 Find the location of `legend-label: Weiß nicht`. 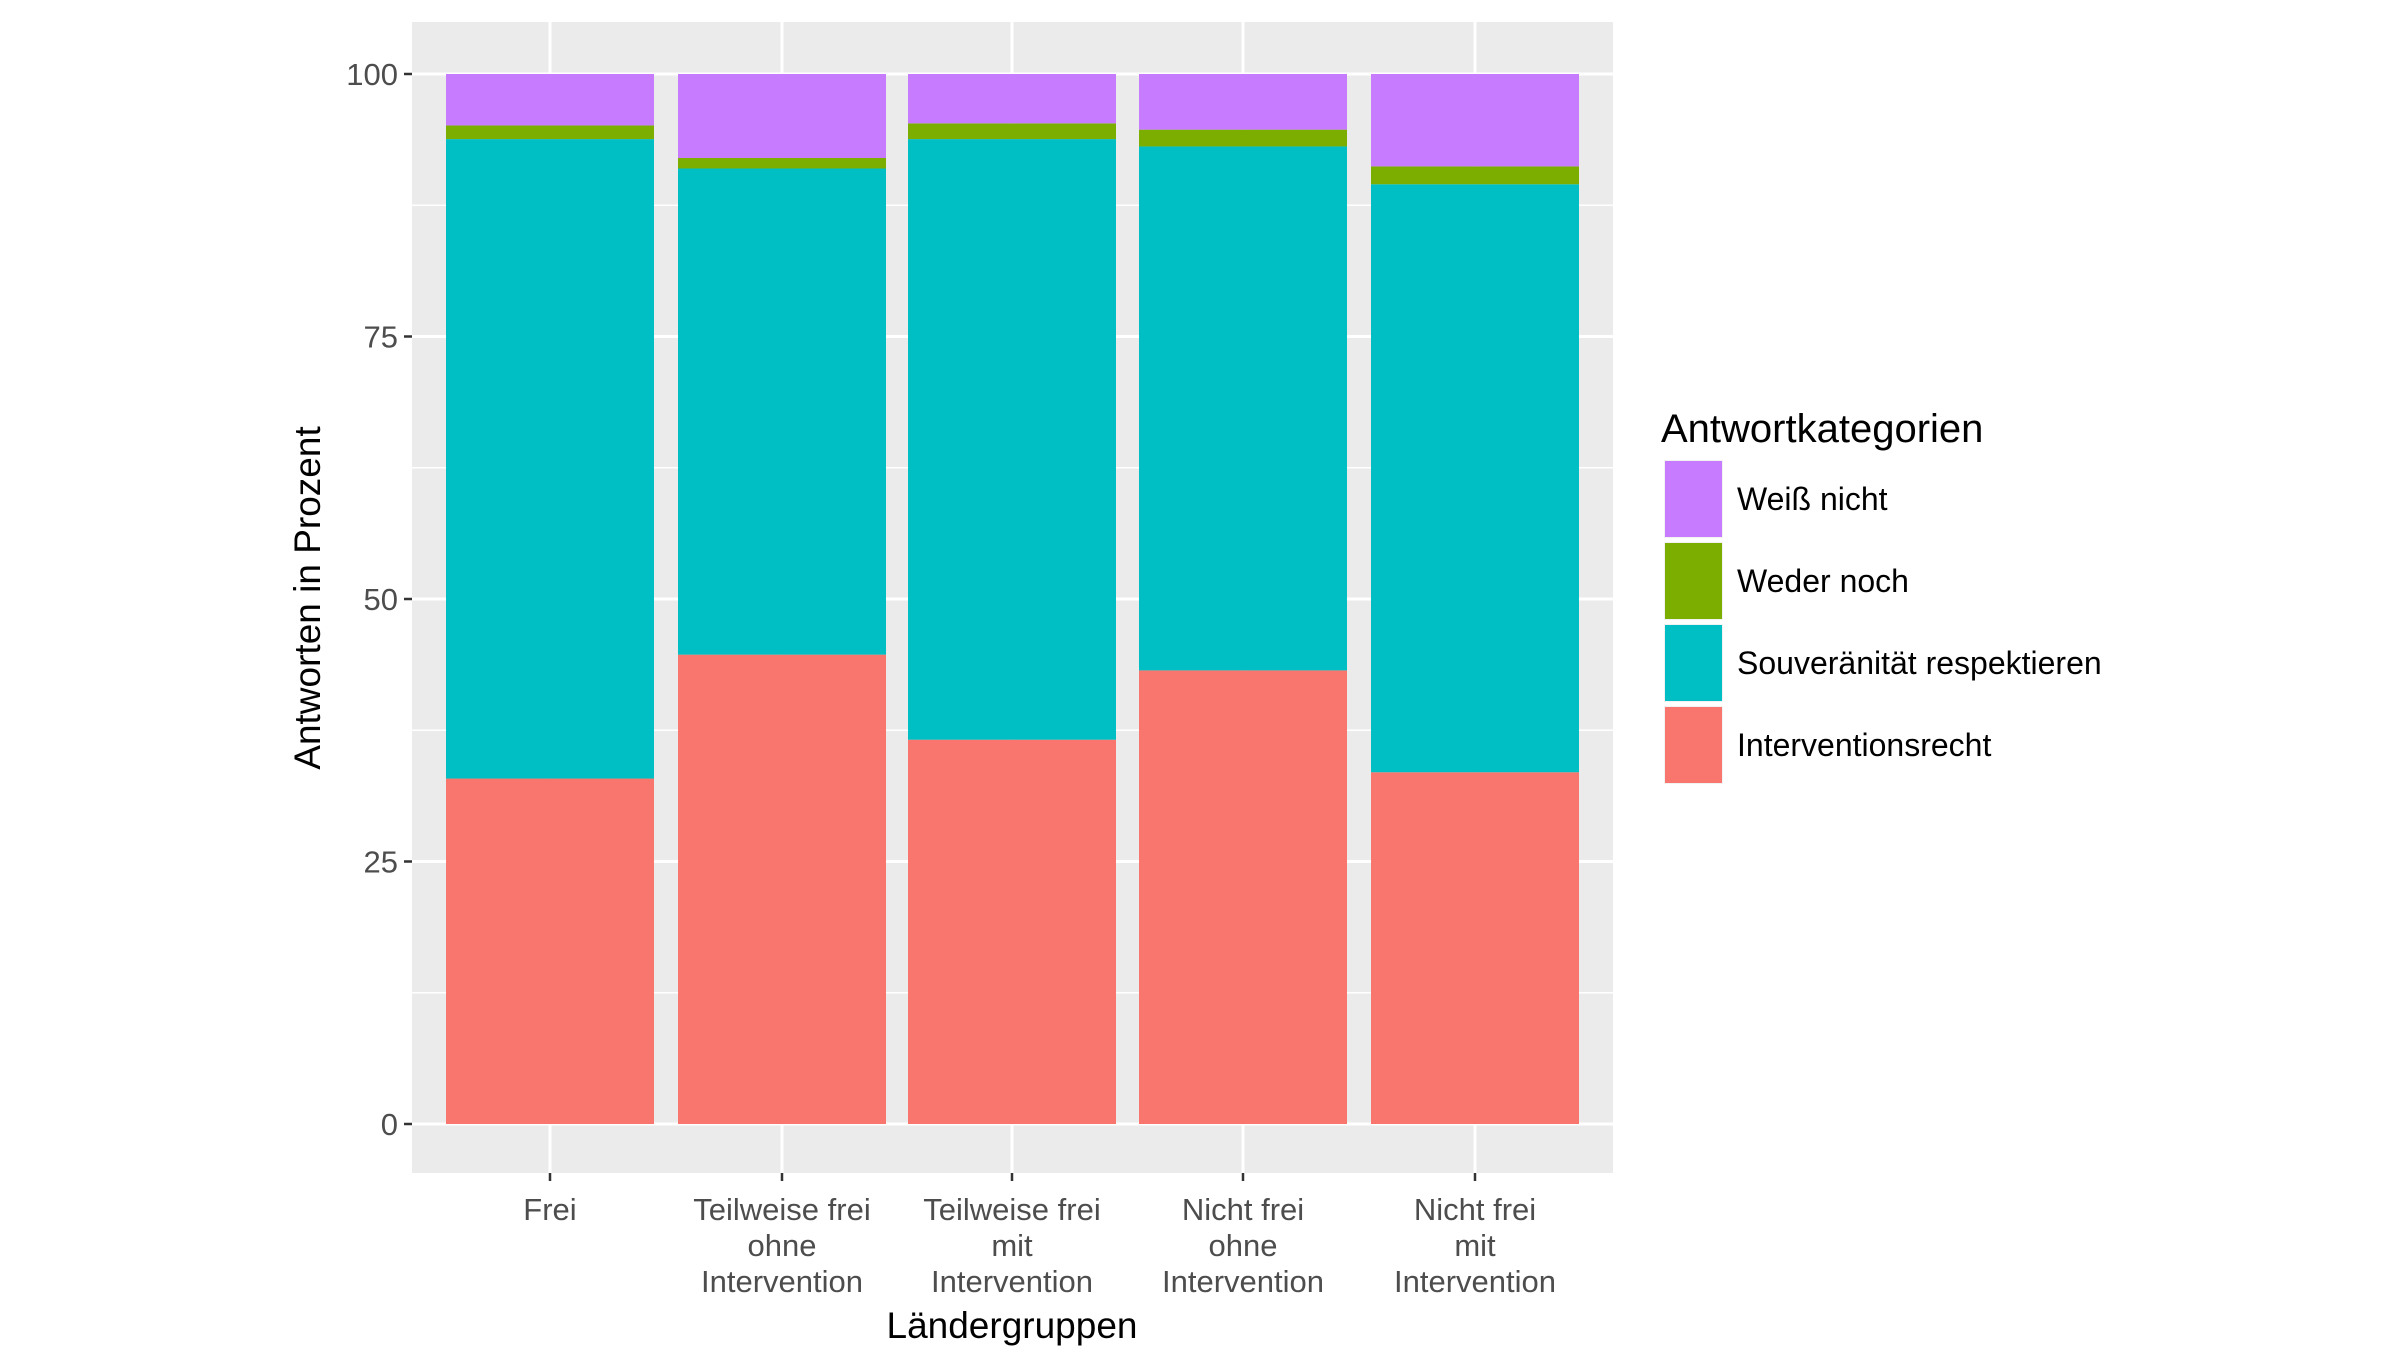

legend-label: Weiß nicht is located at coordinates (1812, 499).